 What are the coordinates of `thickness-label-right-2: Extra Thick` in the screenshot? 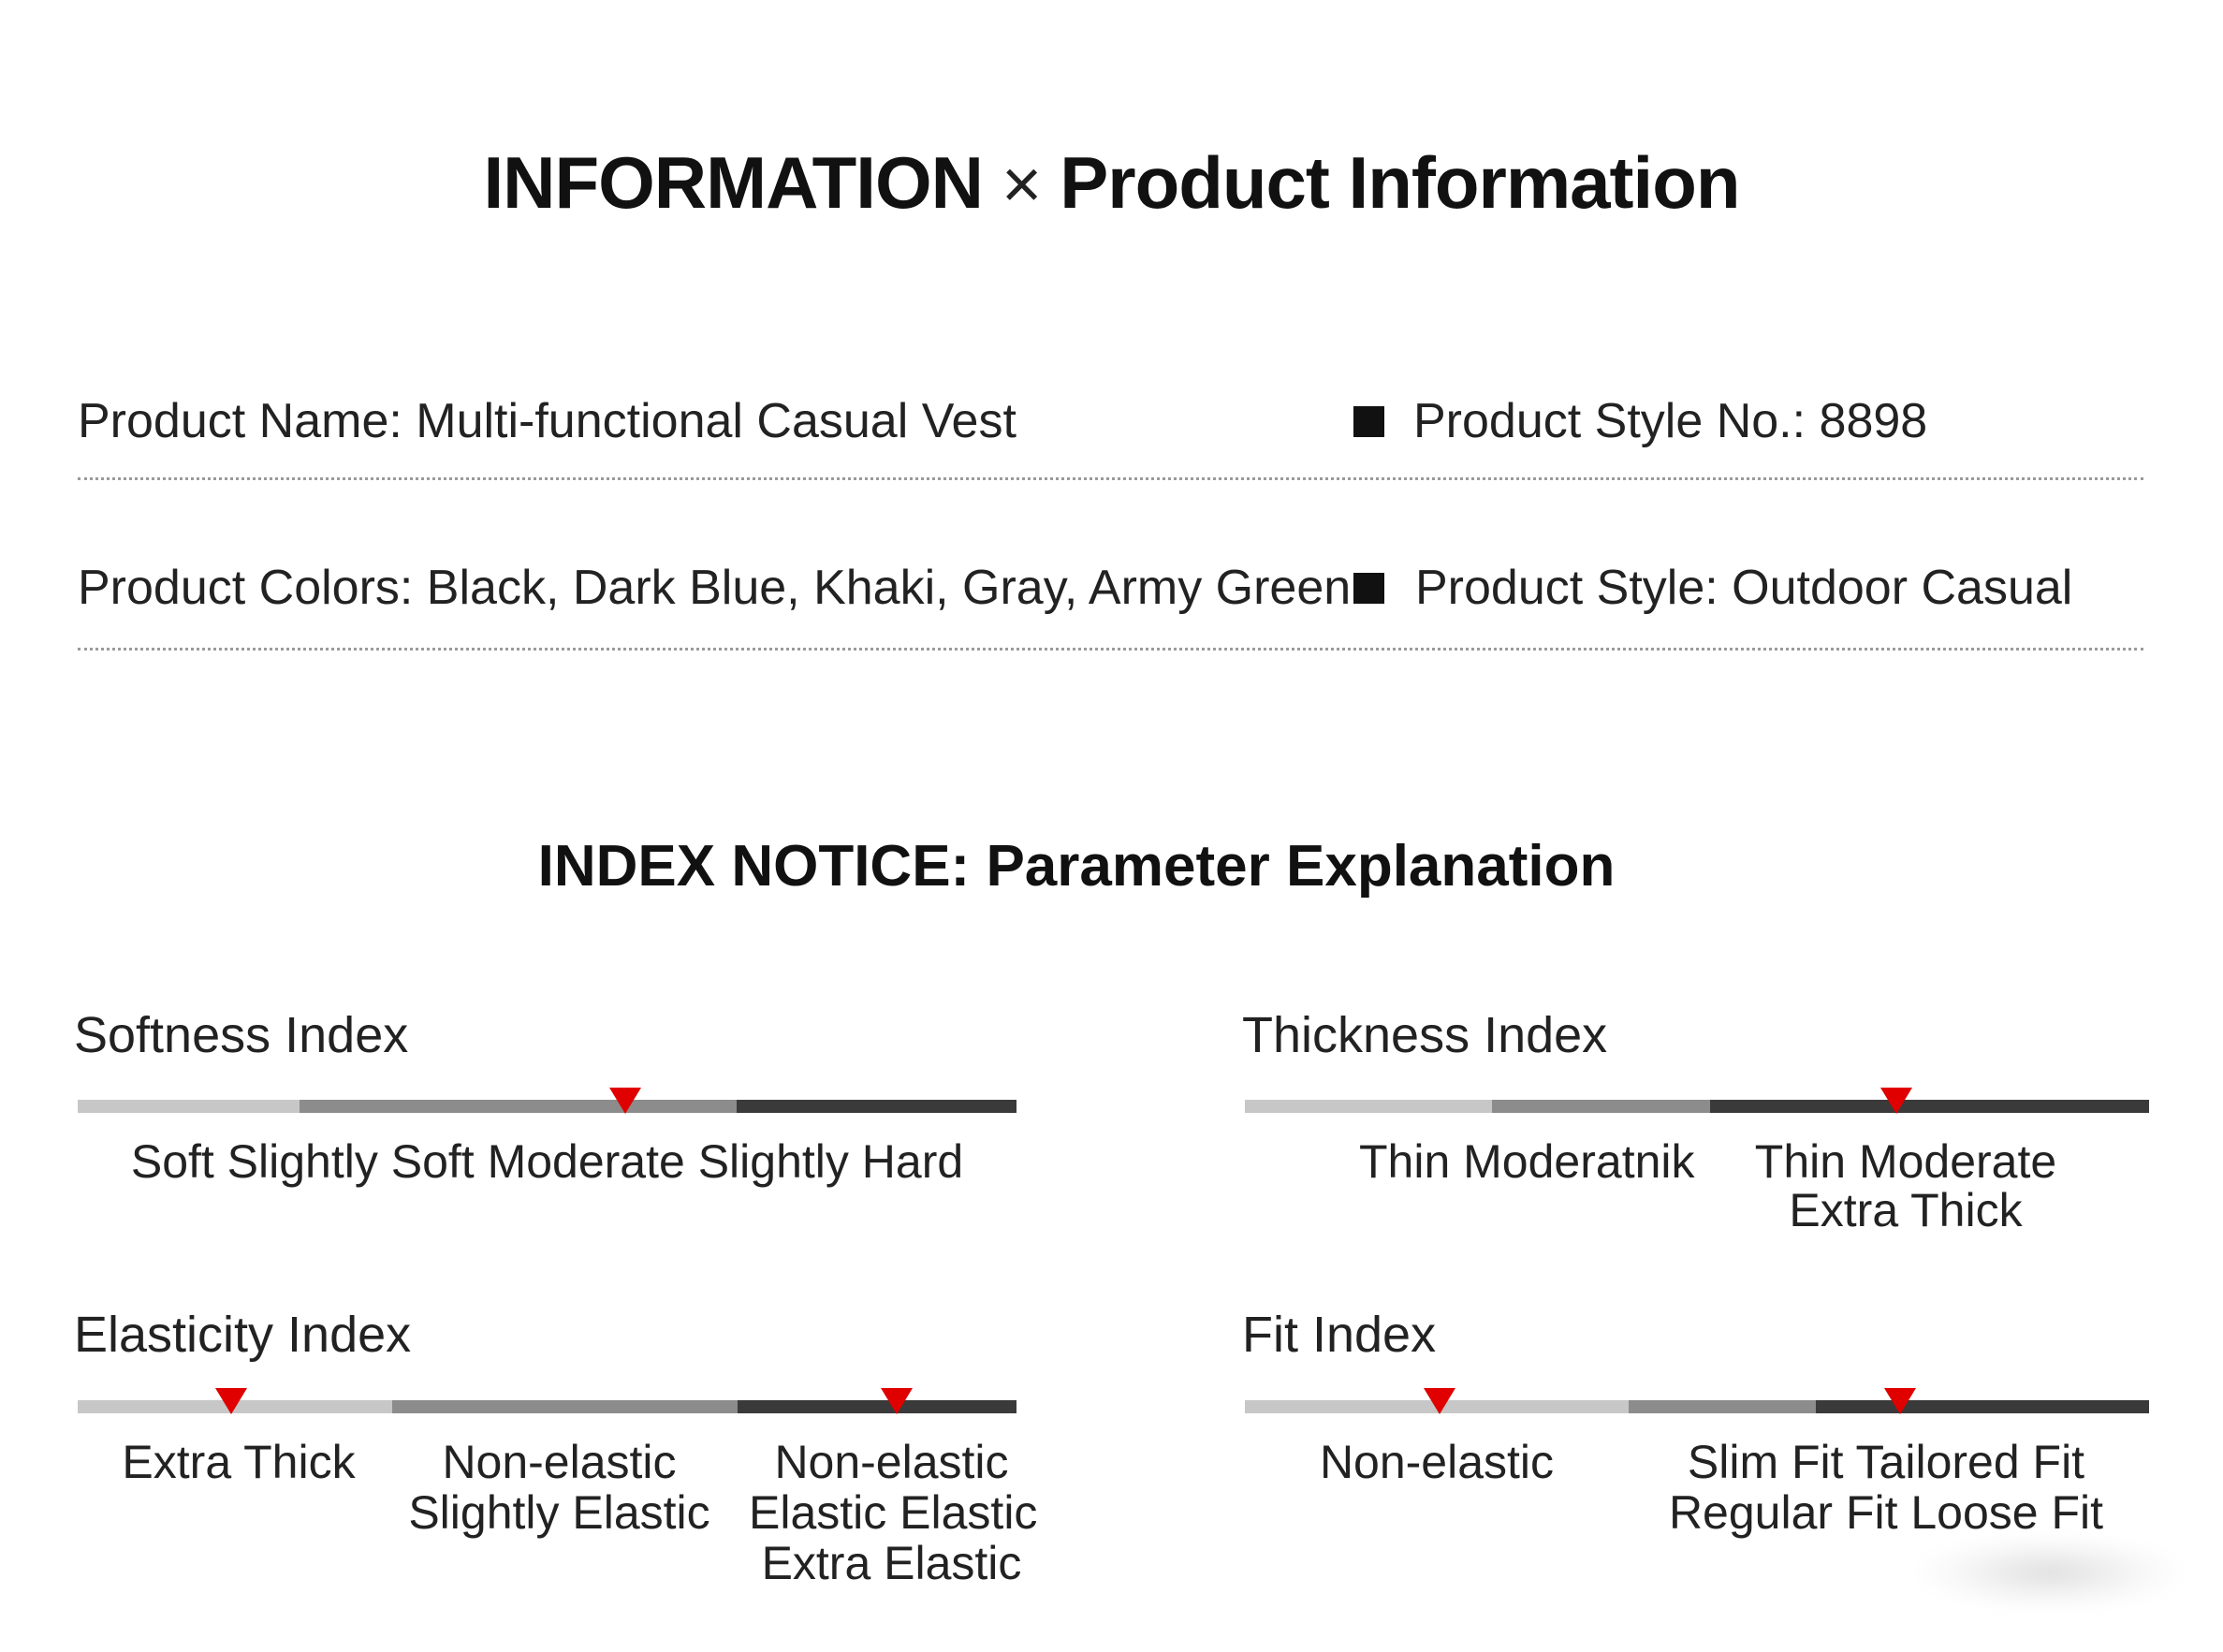 It's located at (1906, 1210).